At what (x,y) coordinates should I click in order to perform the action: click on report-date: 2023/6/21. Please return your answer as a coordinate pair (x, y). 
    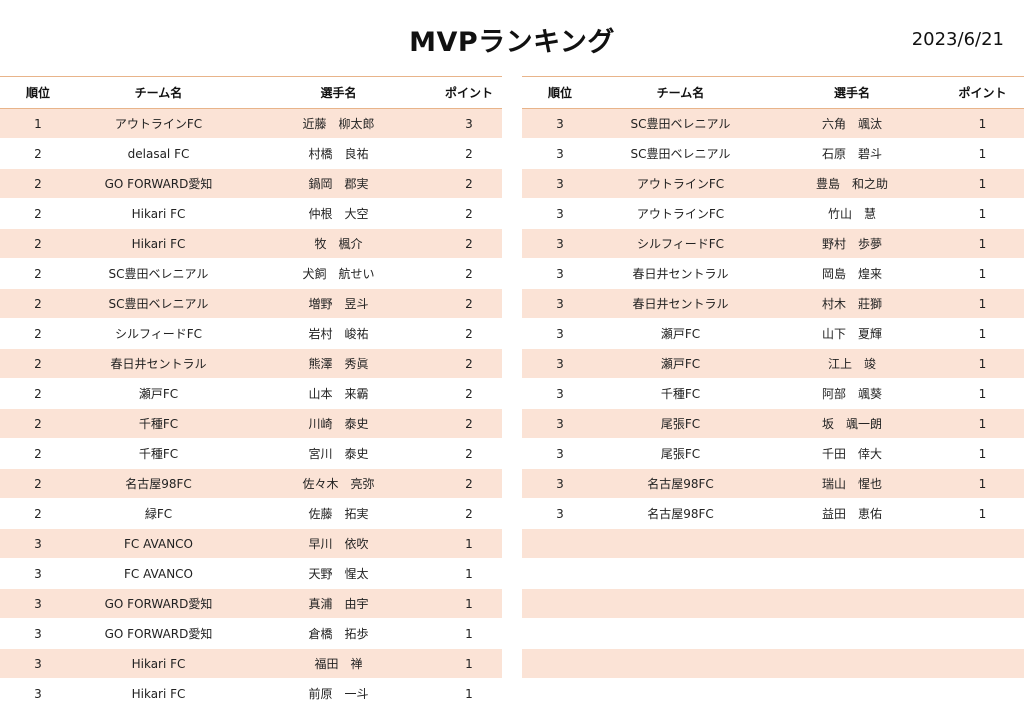
    Looking at the image, I should click on (957, 39).